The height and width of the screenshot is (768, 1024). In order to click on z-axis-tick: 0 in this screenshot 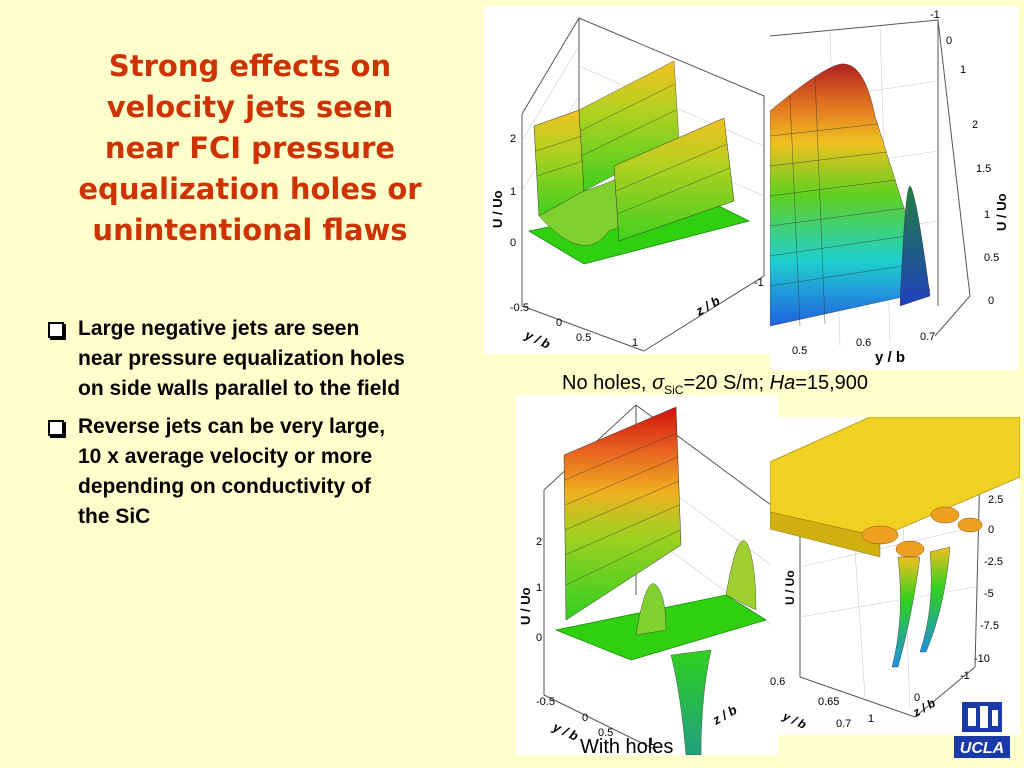, I will do `click(917, 698)`.